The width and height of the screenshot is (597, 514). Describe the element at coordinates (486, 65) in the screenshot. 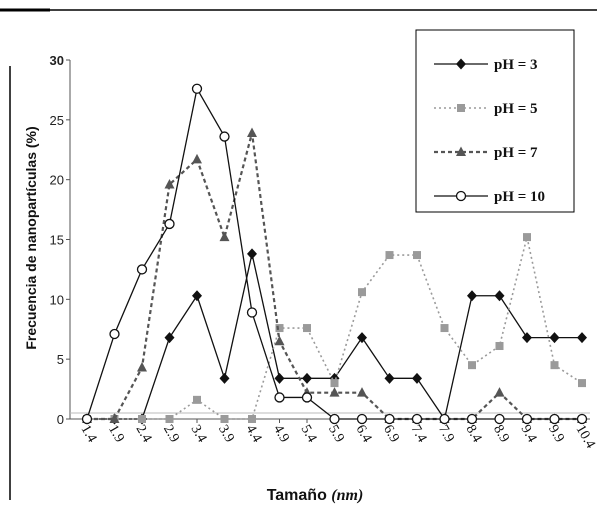

I see `legend-item: pH = 3` at that location.